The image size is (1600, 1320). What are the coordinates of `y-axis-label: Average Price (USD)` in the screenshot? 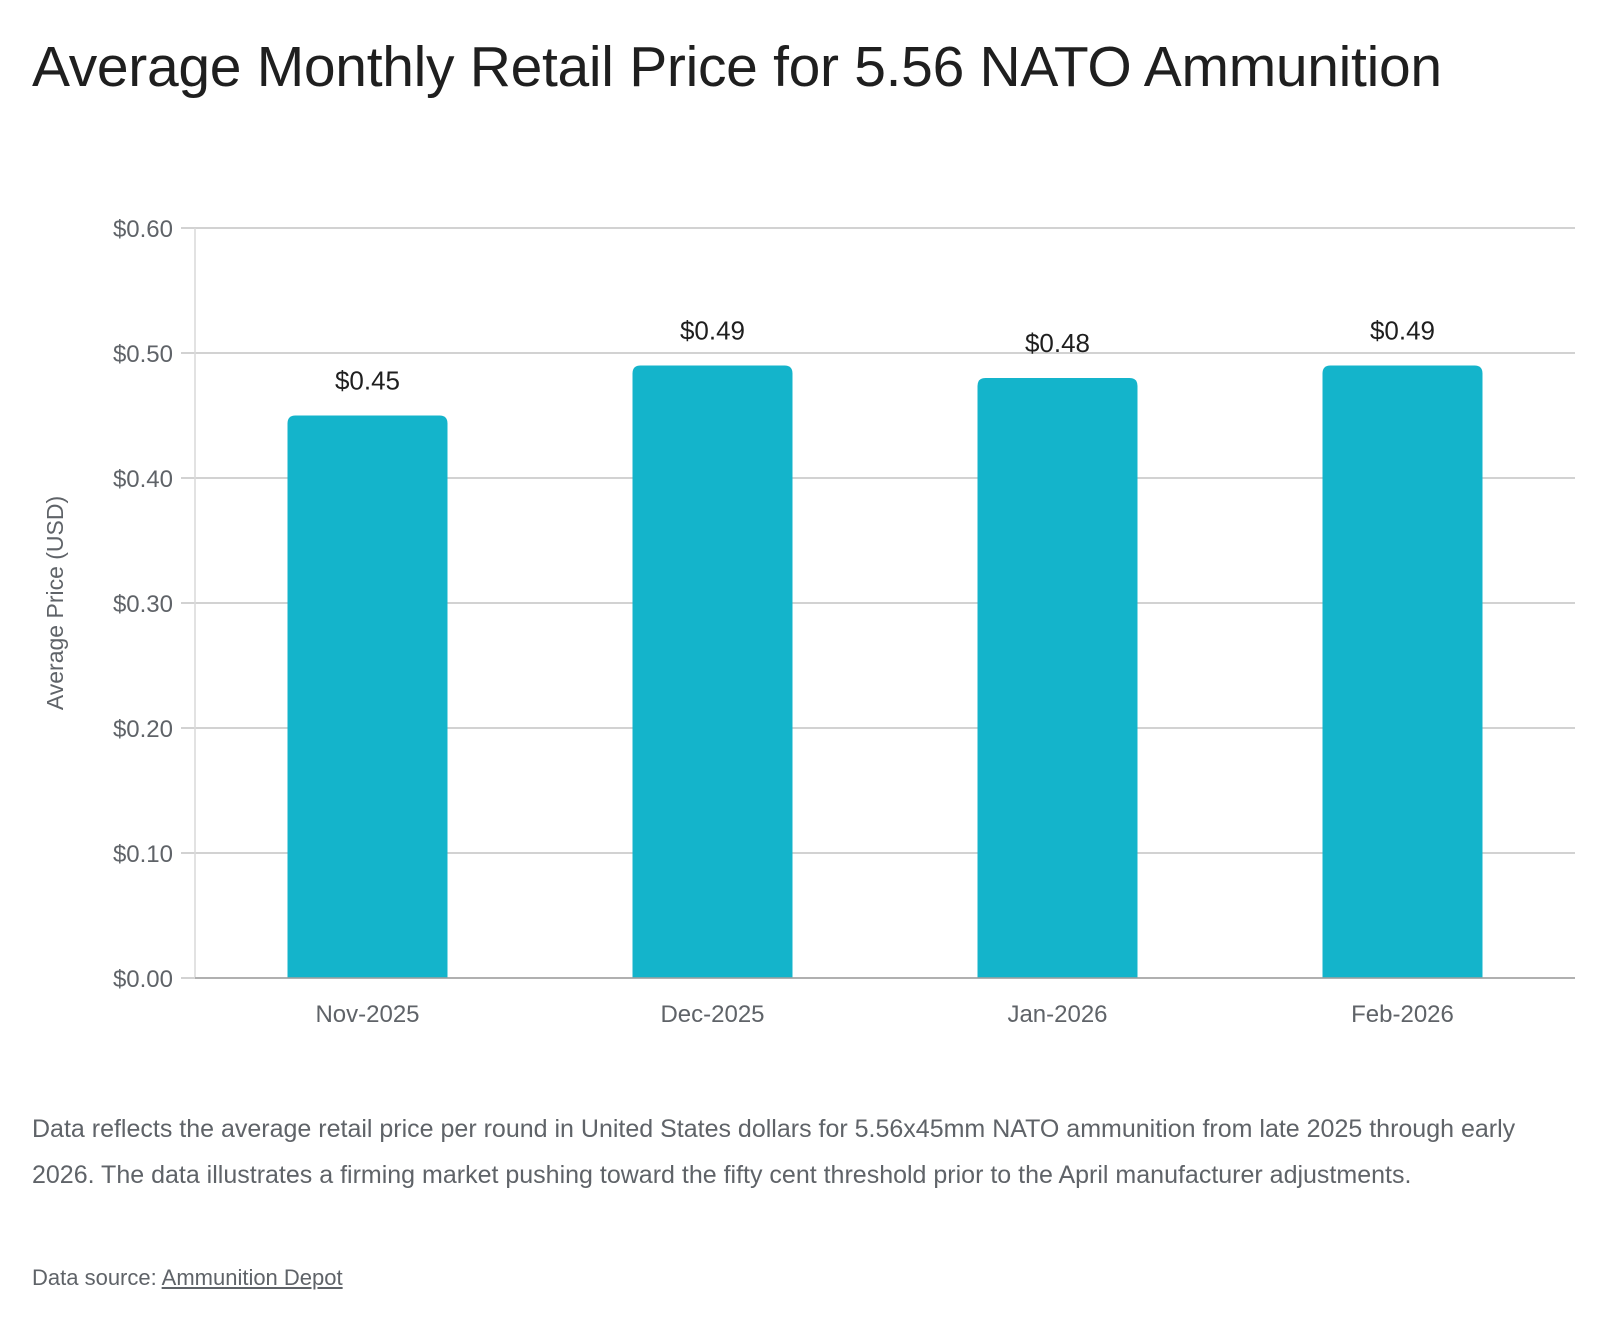 It's located at (55, 603).